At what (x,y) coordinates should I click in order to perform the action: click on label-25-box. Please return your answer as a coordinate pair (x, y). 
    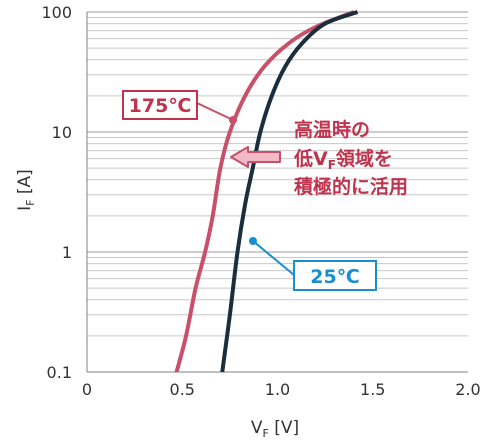
    Looking at the image, I should click on (335, 275).